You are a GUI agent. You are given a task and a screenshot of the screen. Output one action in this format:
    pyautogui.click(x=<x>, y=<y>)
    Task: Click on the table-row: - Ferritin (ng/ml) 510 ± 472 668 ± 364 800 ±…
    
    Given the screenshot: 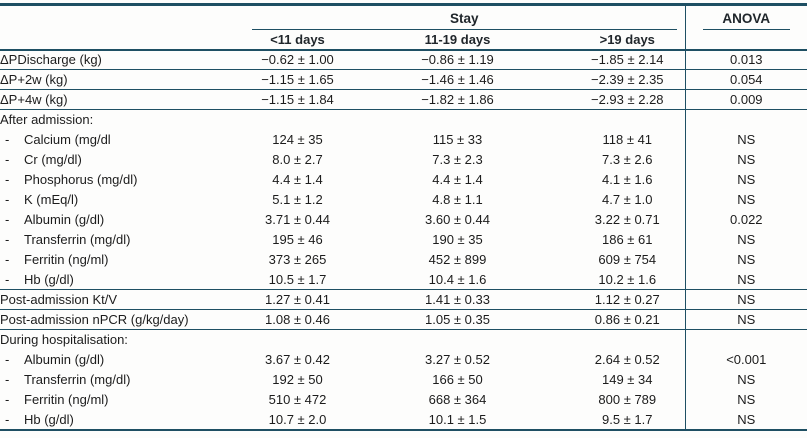 What is the action you would take?
    pyautogui.click(x=403, y=399)
    